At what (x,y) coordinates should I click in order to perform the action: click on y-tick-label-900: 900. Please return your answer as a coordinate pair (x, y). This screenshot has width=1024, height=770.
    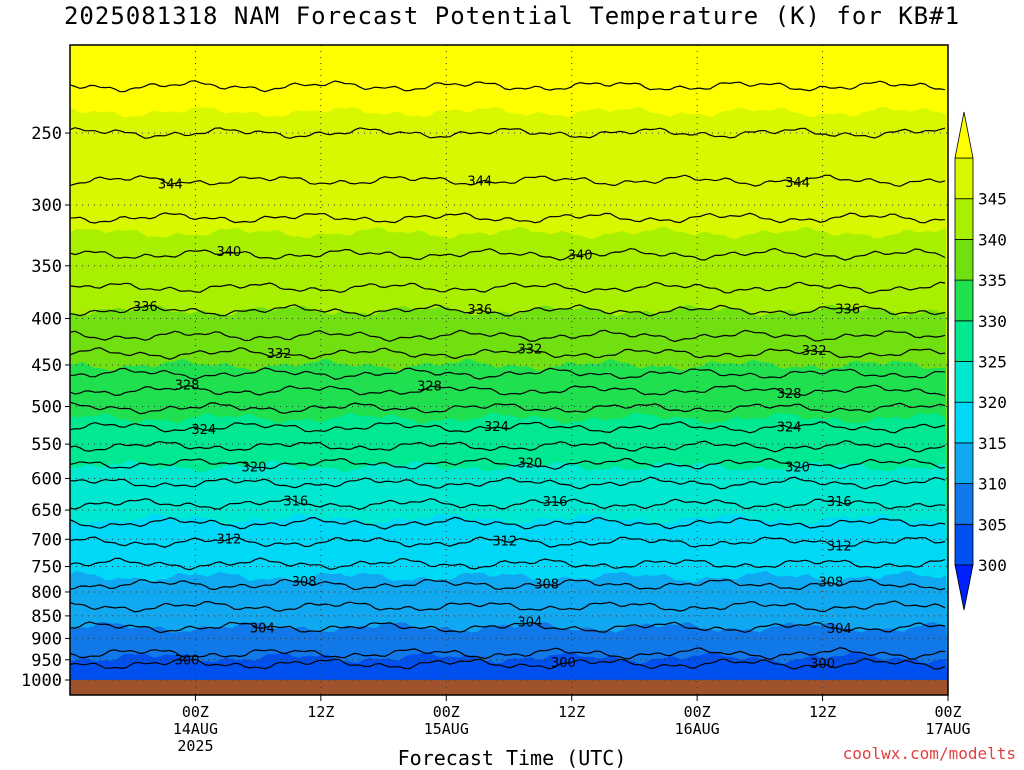
    Looking at the image, I should click on (46, 639).